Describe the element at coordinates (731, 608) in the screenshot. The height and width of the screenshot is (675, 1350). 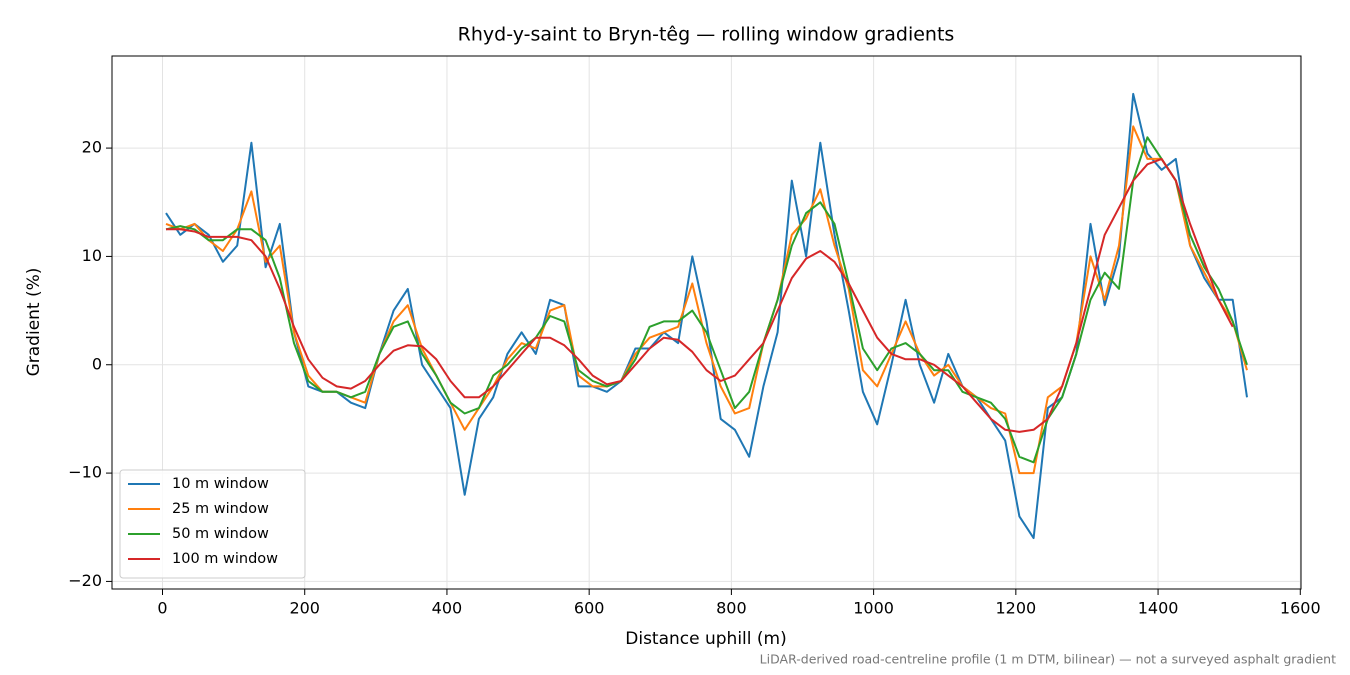
I see `x-tick-label: 800` at that location.